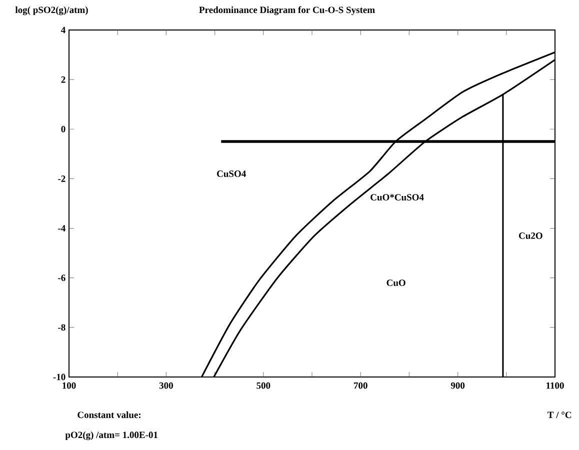  I want to click on y-tick-label: -6, so click(62, 278).